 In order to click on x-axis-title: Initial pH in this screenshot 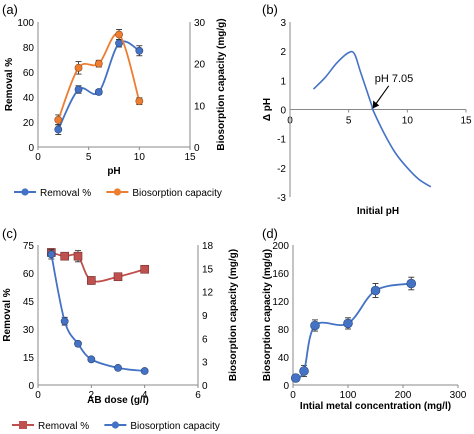, I will do `click(378, 211)`.